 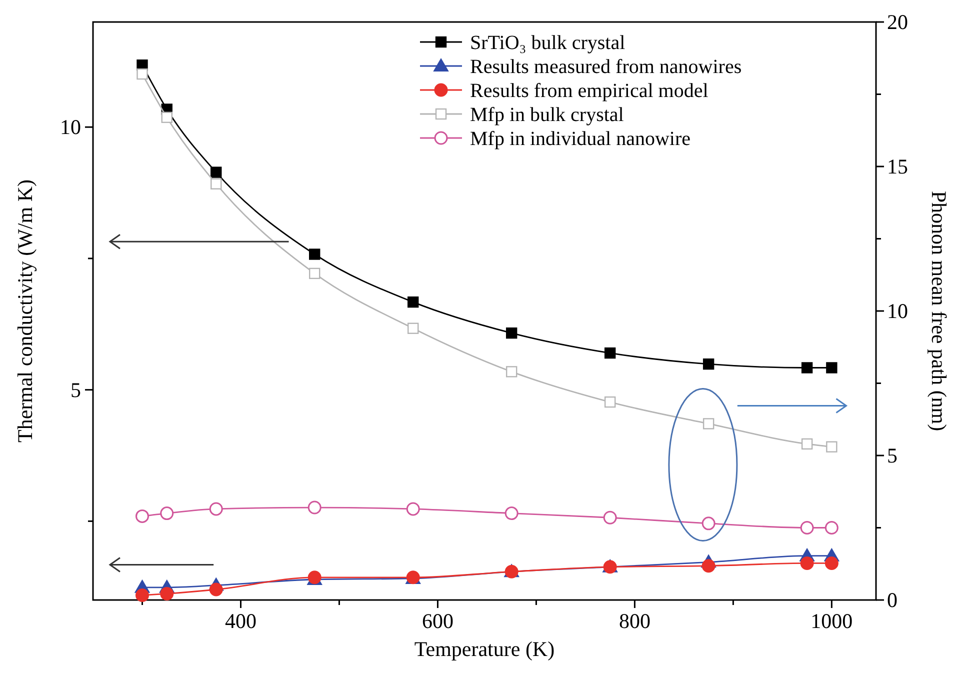 What do you see at coordinates (606, 67) in the screenshot?
I see `legend-label: Results measured from nanowires` at bounding box center [606, 67].